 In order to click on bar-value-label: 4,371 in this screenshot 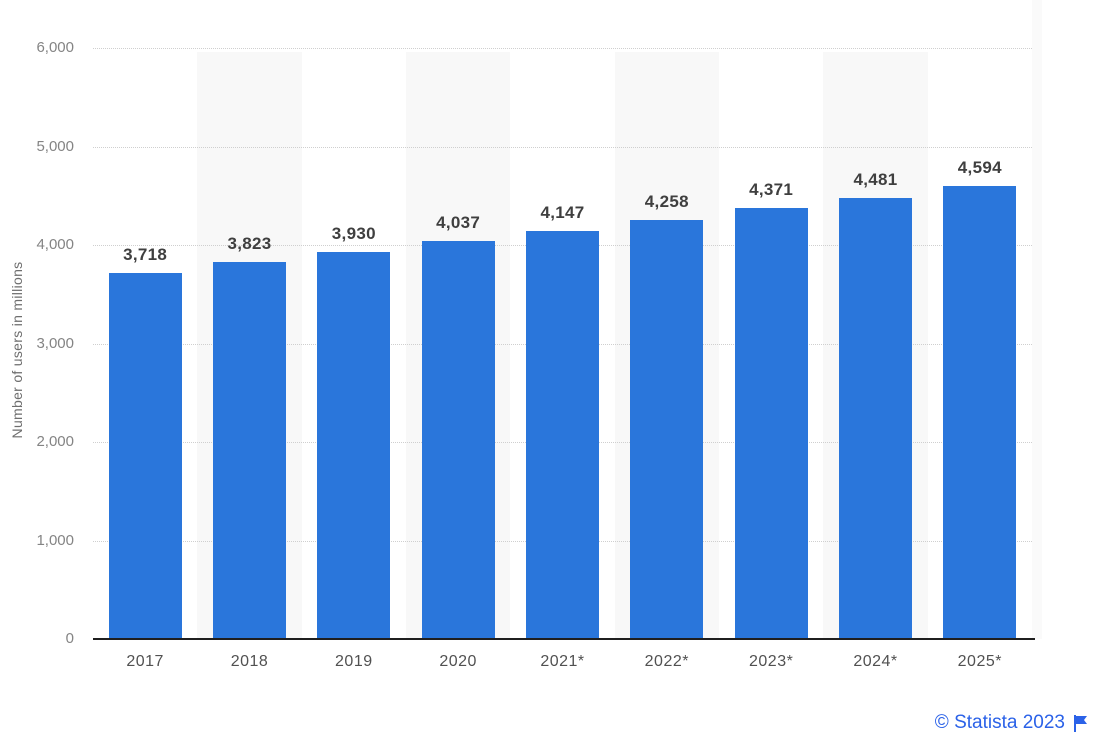, I will do `click(771, 190)`.